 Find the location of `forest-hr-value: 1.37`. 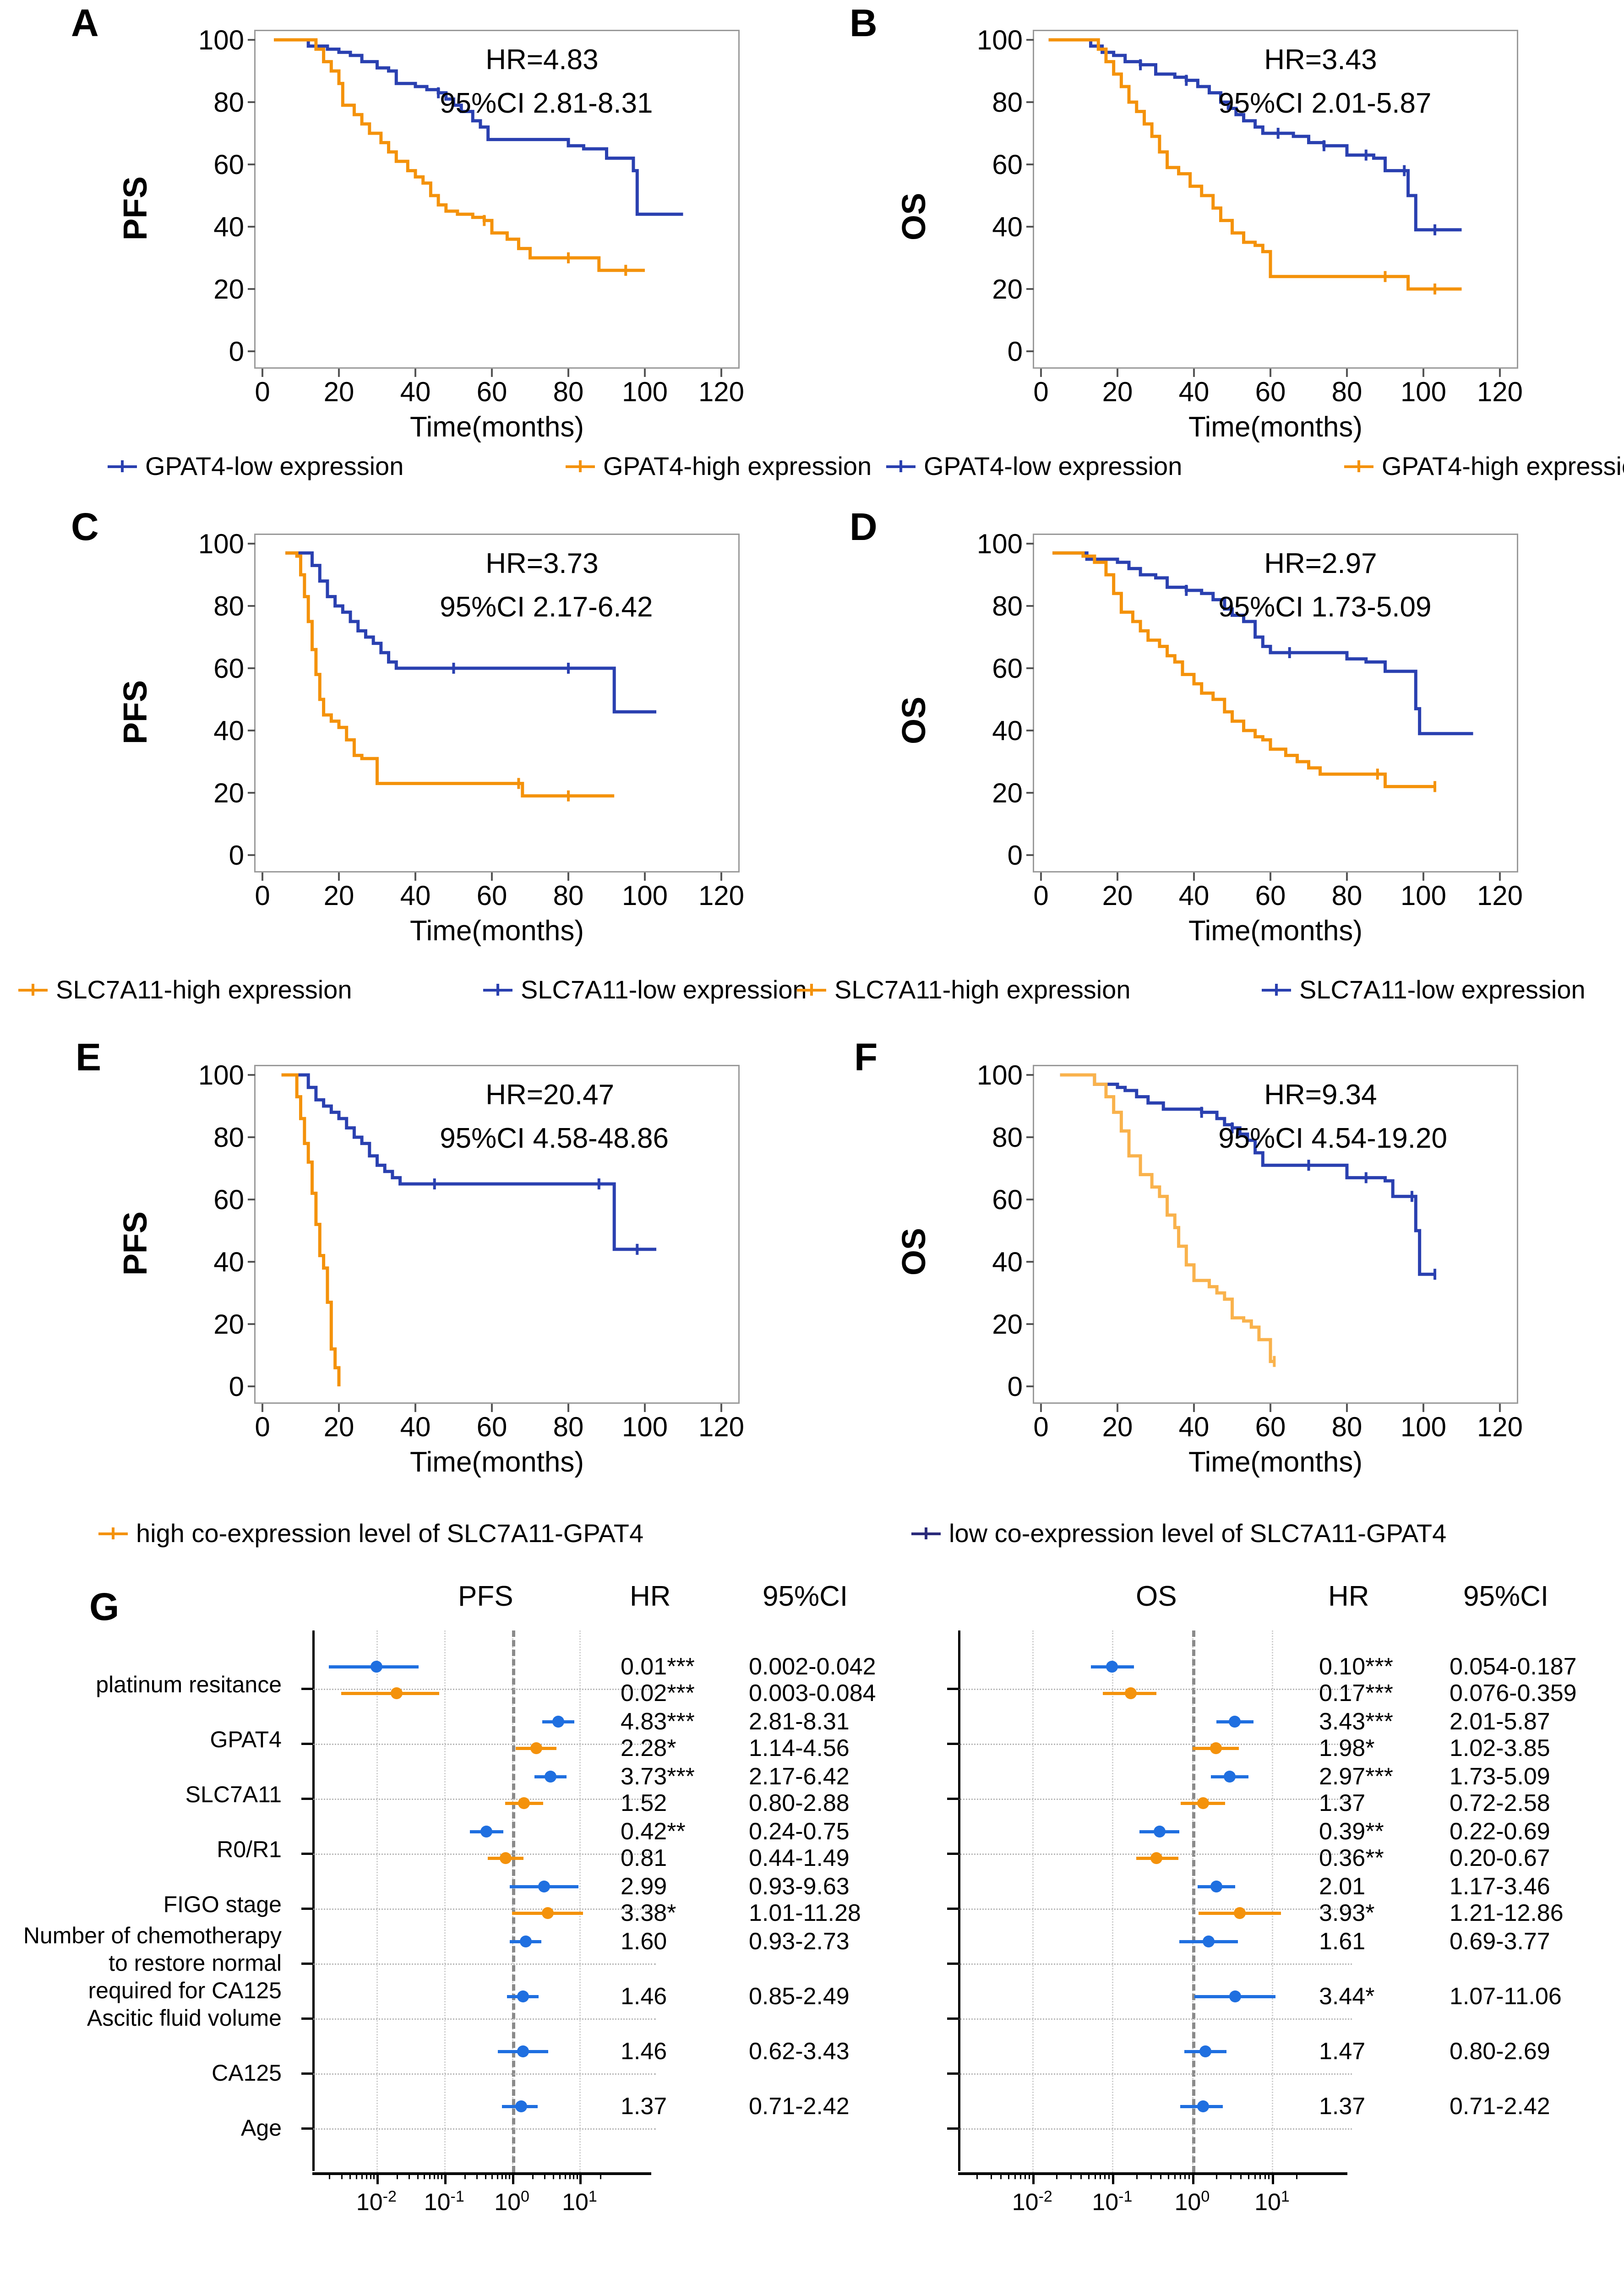

forest-hr-value: 1.37 is located at coordinates (644, 2107).